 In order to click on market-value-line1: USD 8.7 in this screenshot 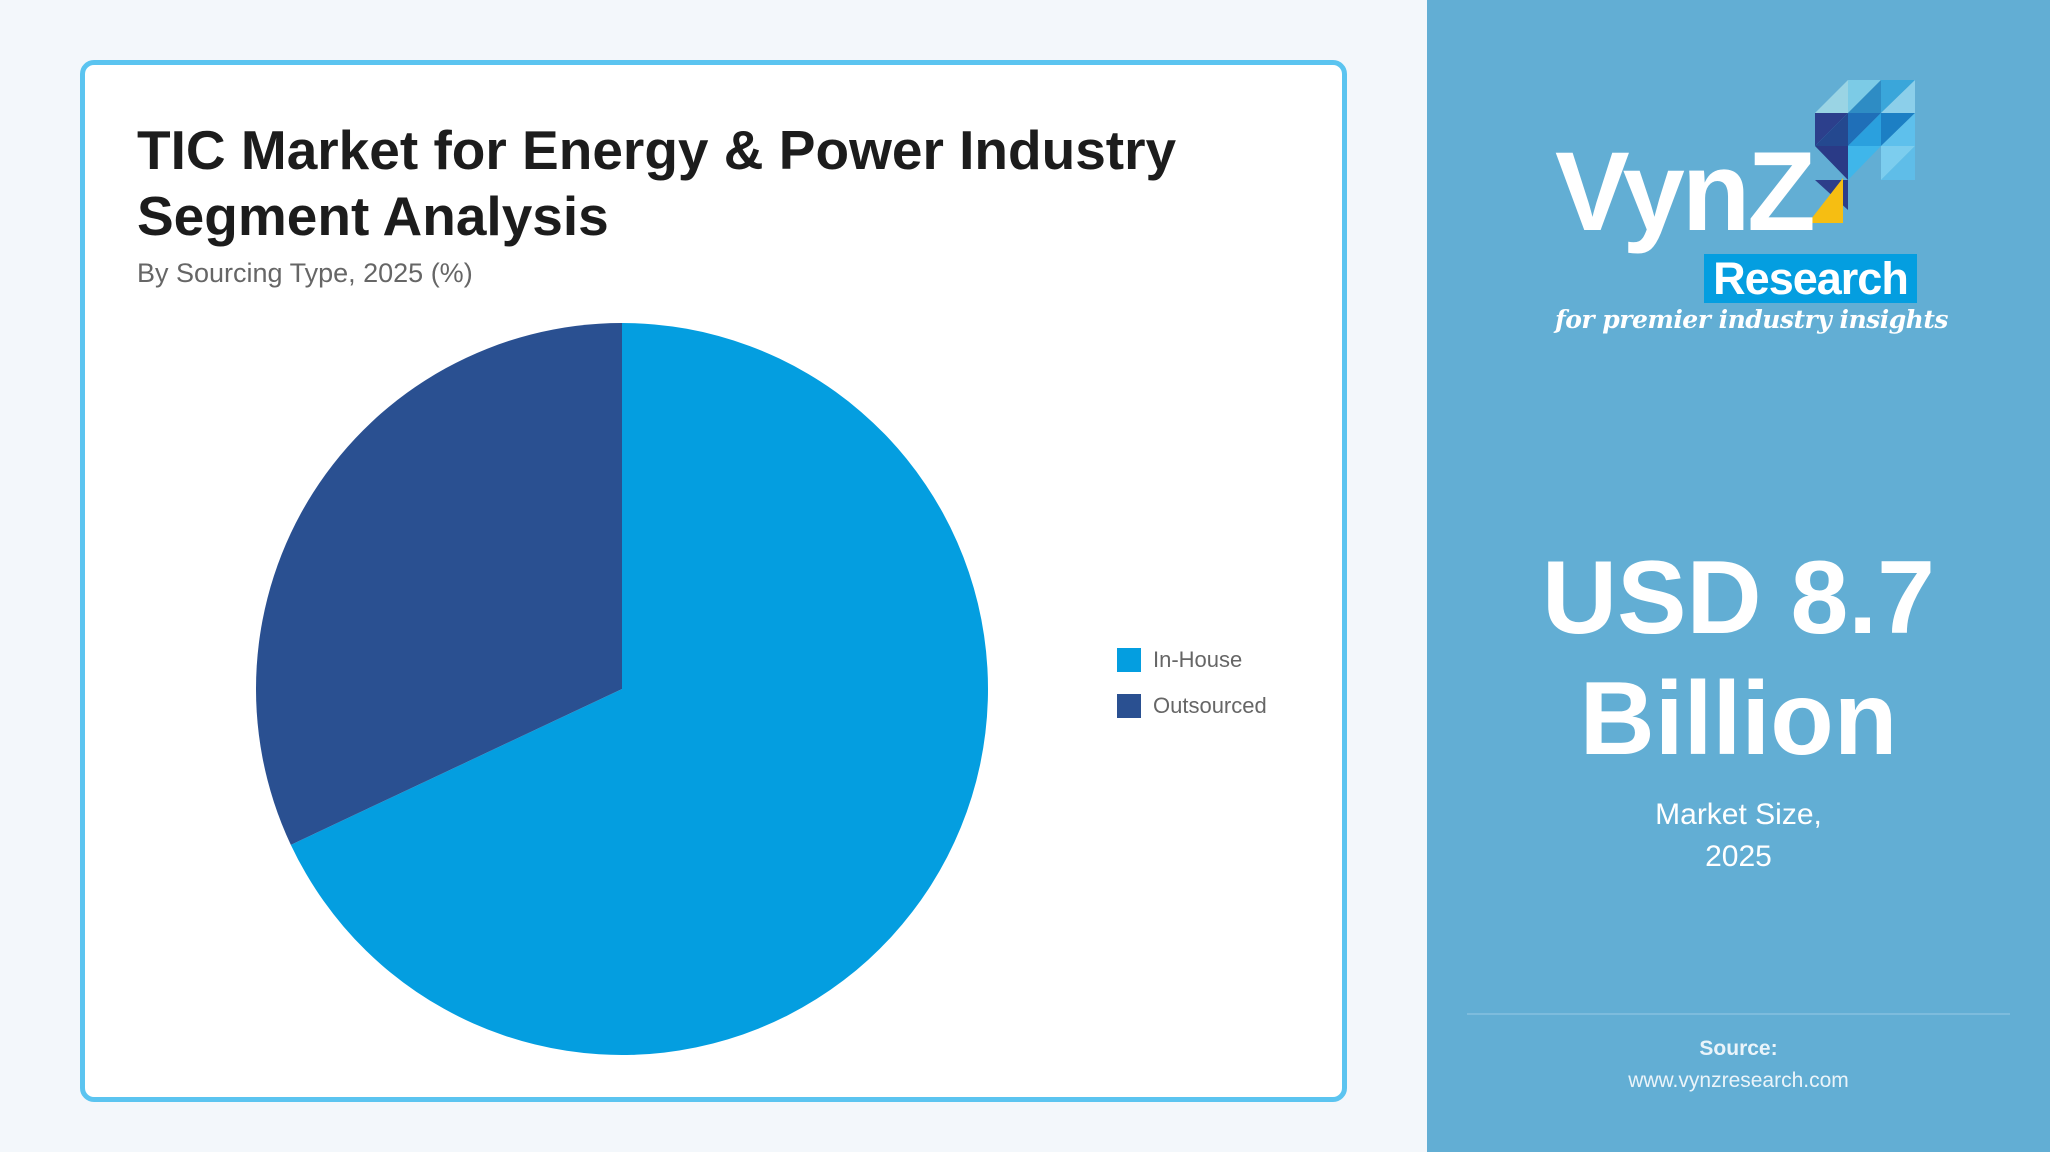, I will do `click(1738, 598)`.